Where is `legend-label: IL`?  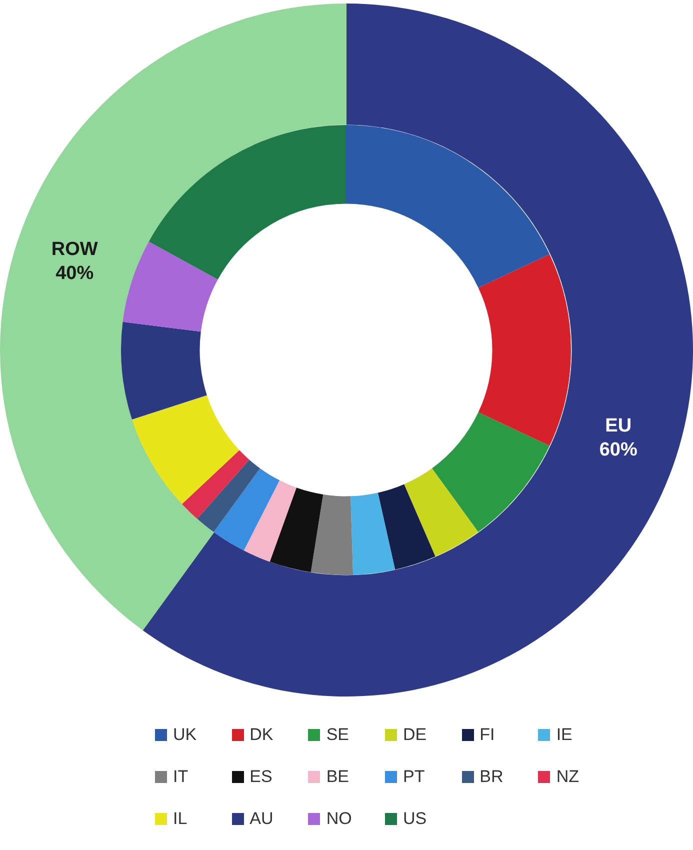 legend-label: IL is located at coordinates (180, 819).